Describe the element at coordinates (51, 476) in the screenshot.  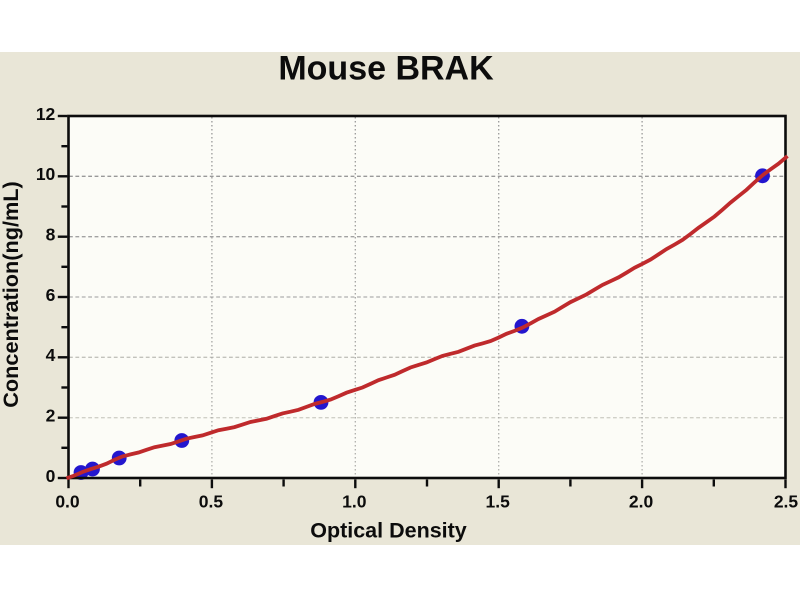
I see `svg-text: 0` at that location.